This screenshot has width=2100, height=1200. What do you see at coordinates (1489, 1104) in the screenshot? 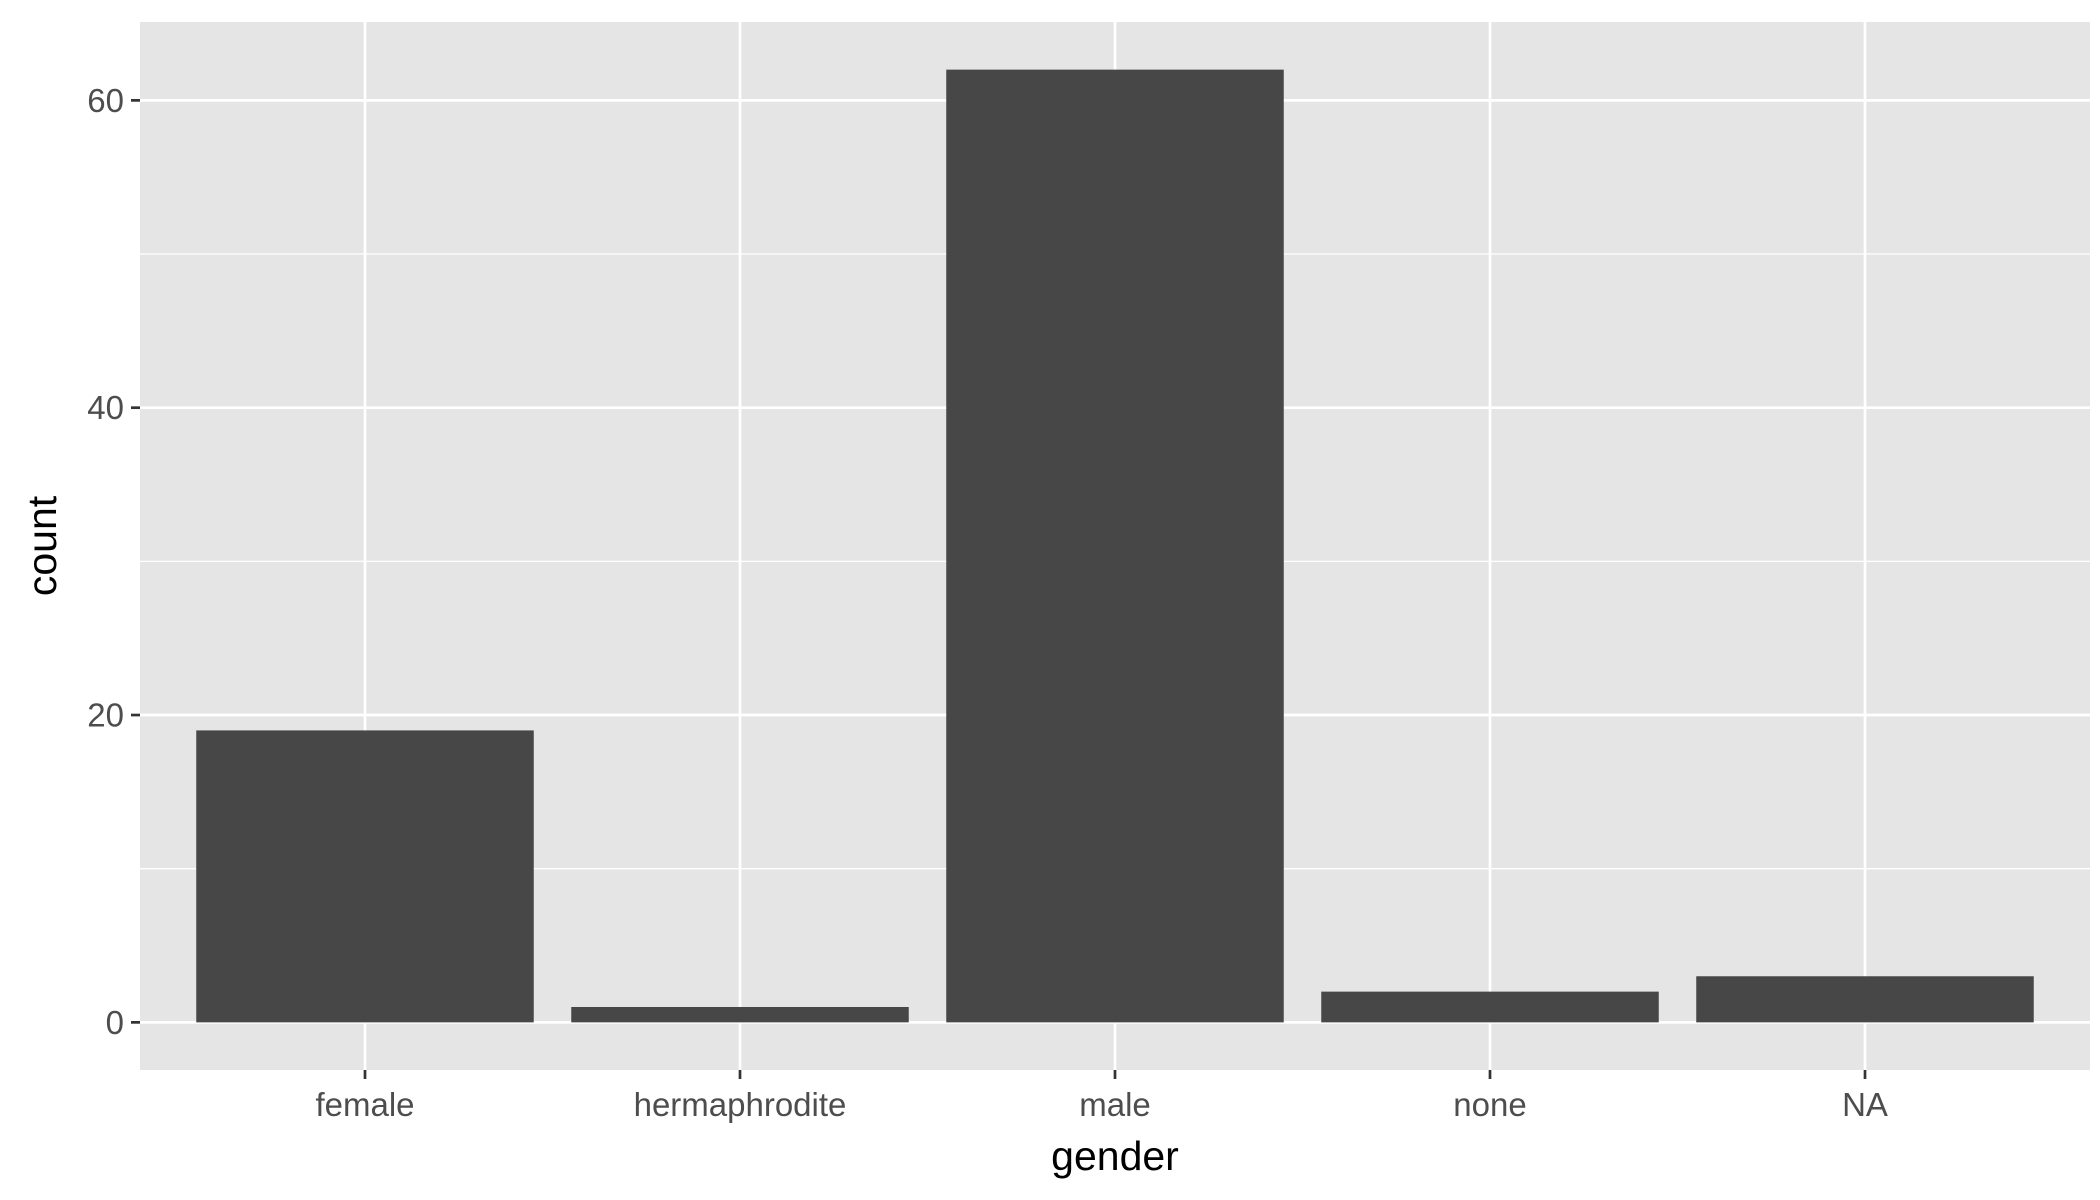
I see `x-tick-label: none` at bounding box center [1489, 1104].